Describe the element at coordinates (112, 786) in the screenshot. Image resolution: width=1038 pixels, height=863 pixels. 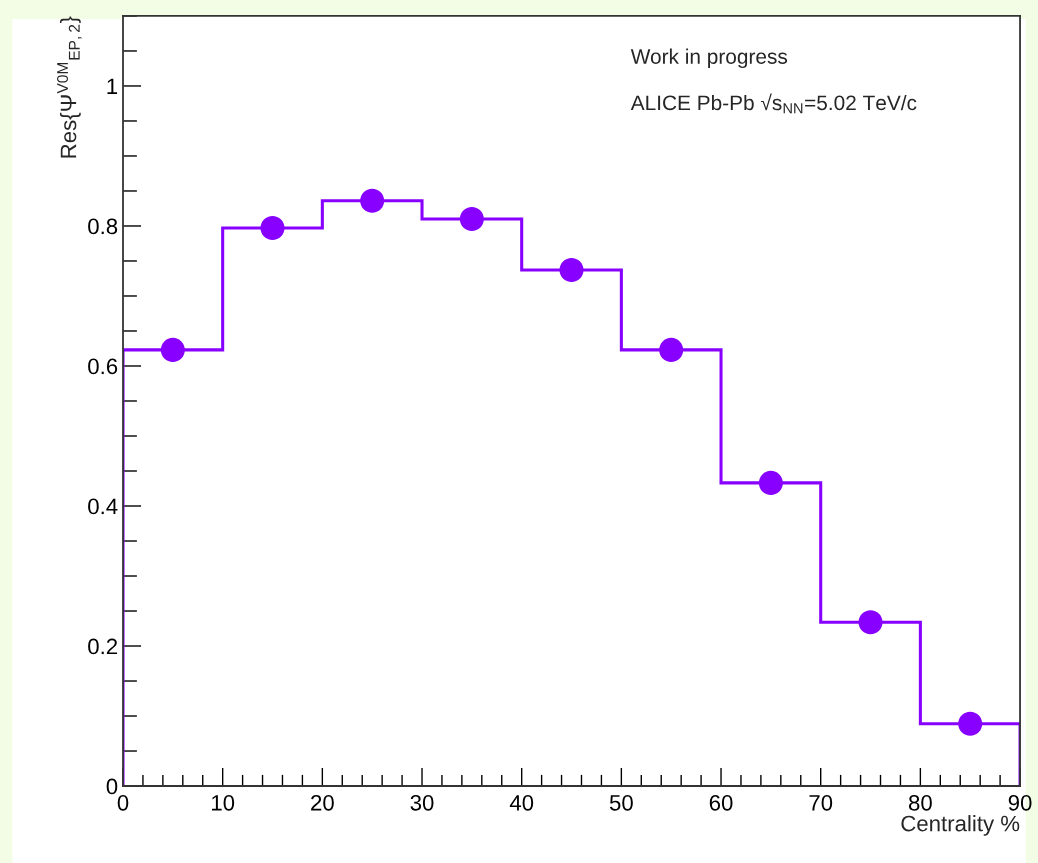
I see `y-tick-label: 0` at that location.